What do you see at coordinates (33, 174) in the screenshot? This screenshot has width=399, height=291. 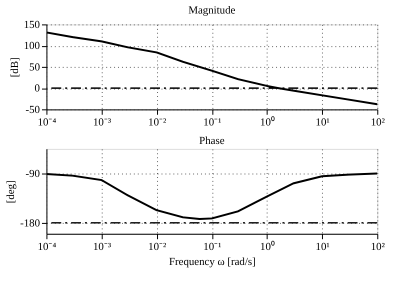 I see `y-tick-label: -90` at bounding box center [33, 174].